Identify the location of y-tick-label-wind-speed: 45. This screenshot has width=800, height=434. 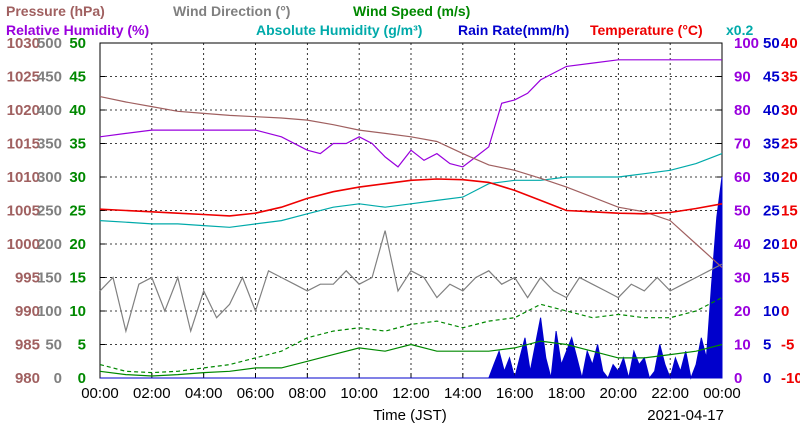
(77, 77).